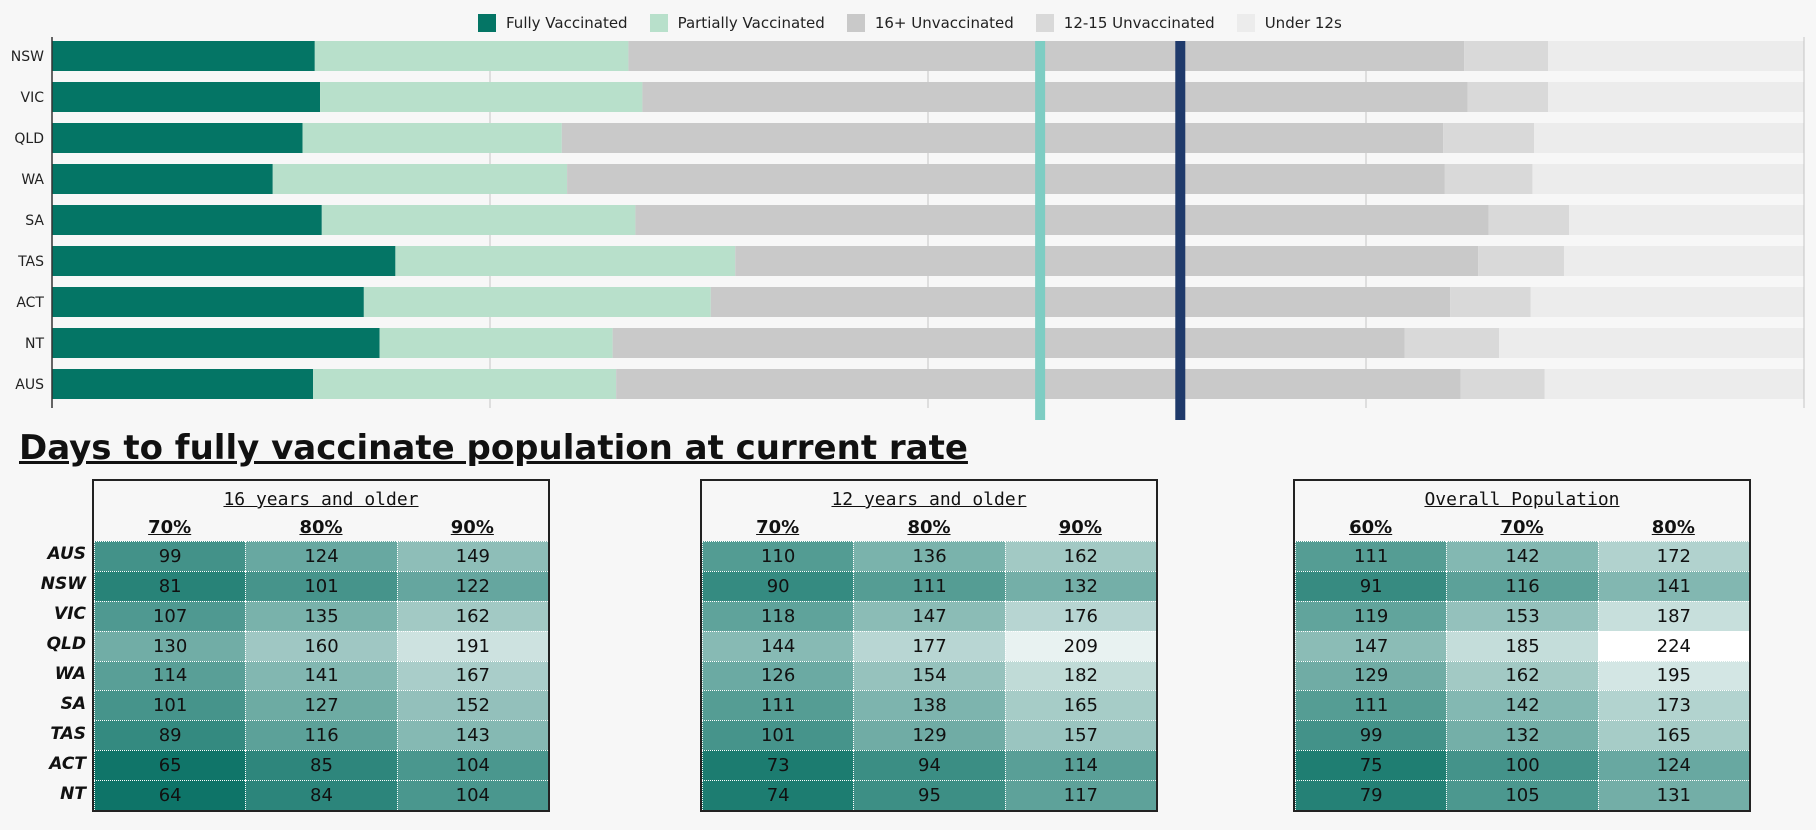  What do you see at coordinates (778, 765) in the screenshot?
I see `table-cell: 73` at bounding box center [778, 765].